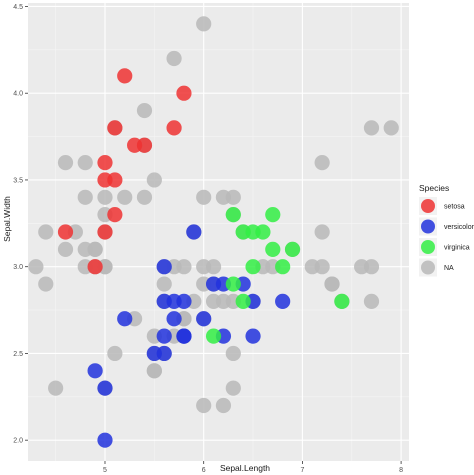 Image resolution: width=474 pixels, height=475 pixels. I want to click on x-tick-label: 6, so click(204, 470).